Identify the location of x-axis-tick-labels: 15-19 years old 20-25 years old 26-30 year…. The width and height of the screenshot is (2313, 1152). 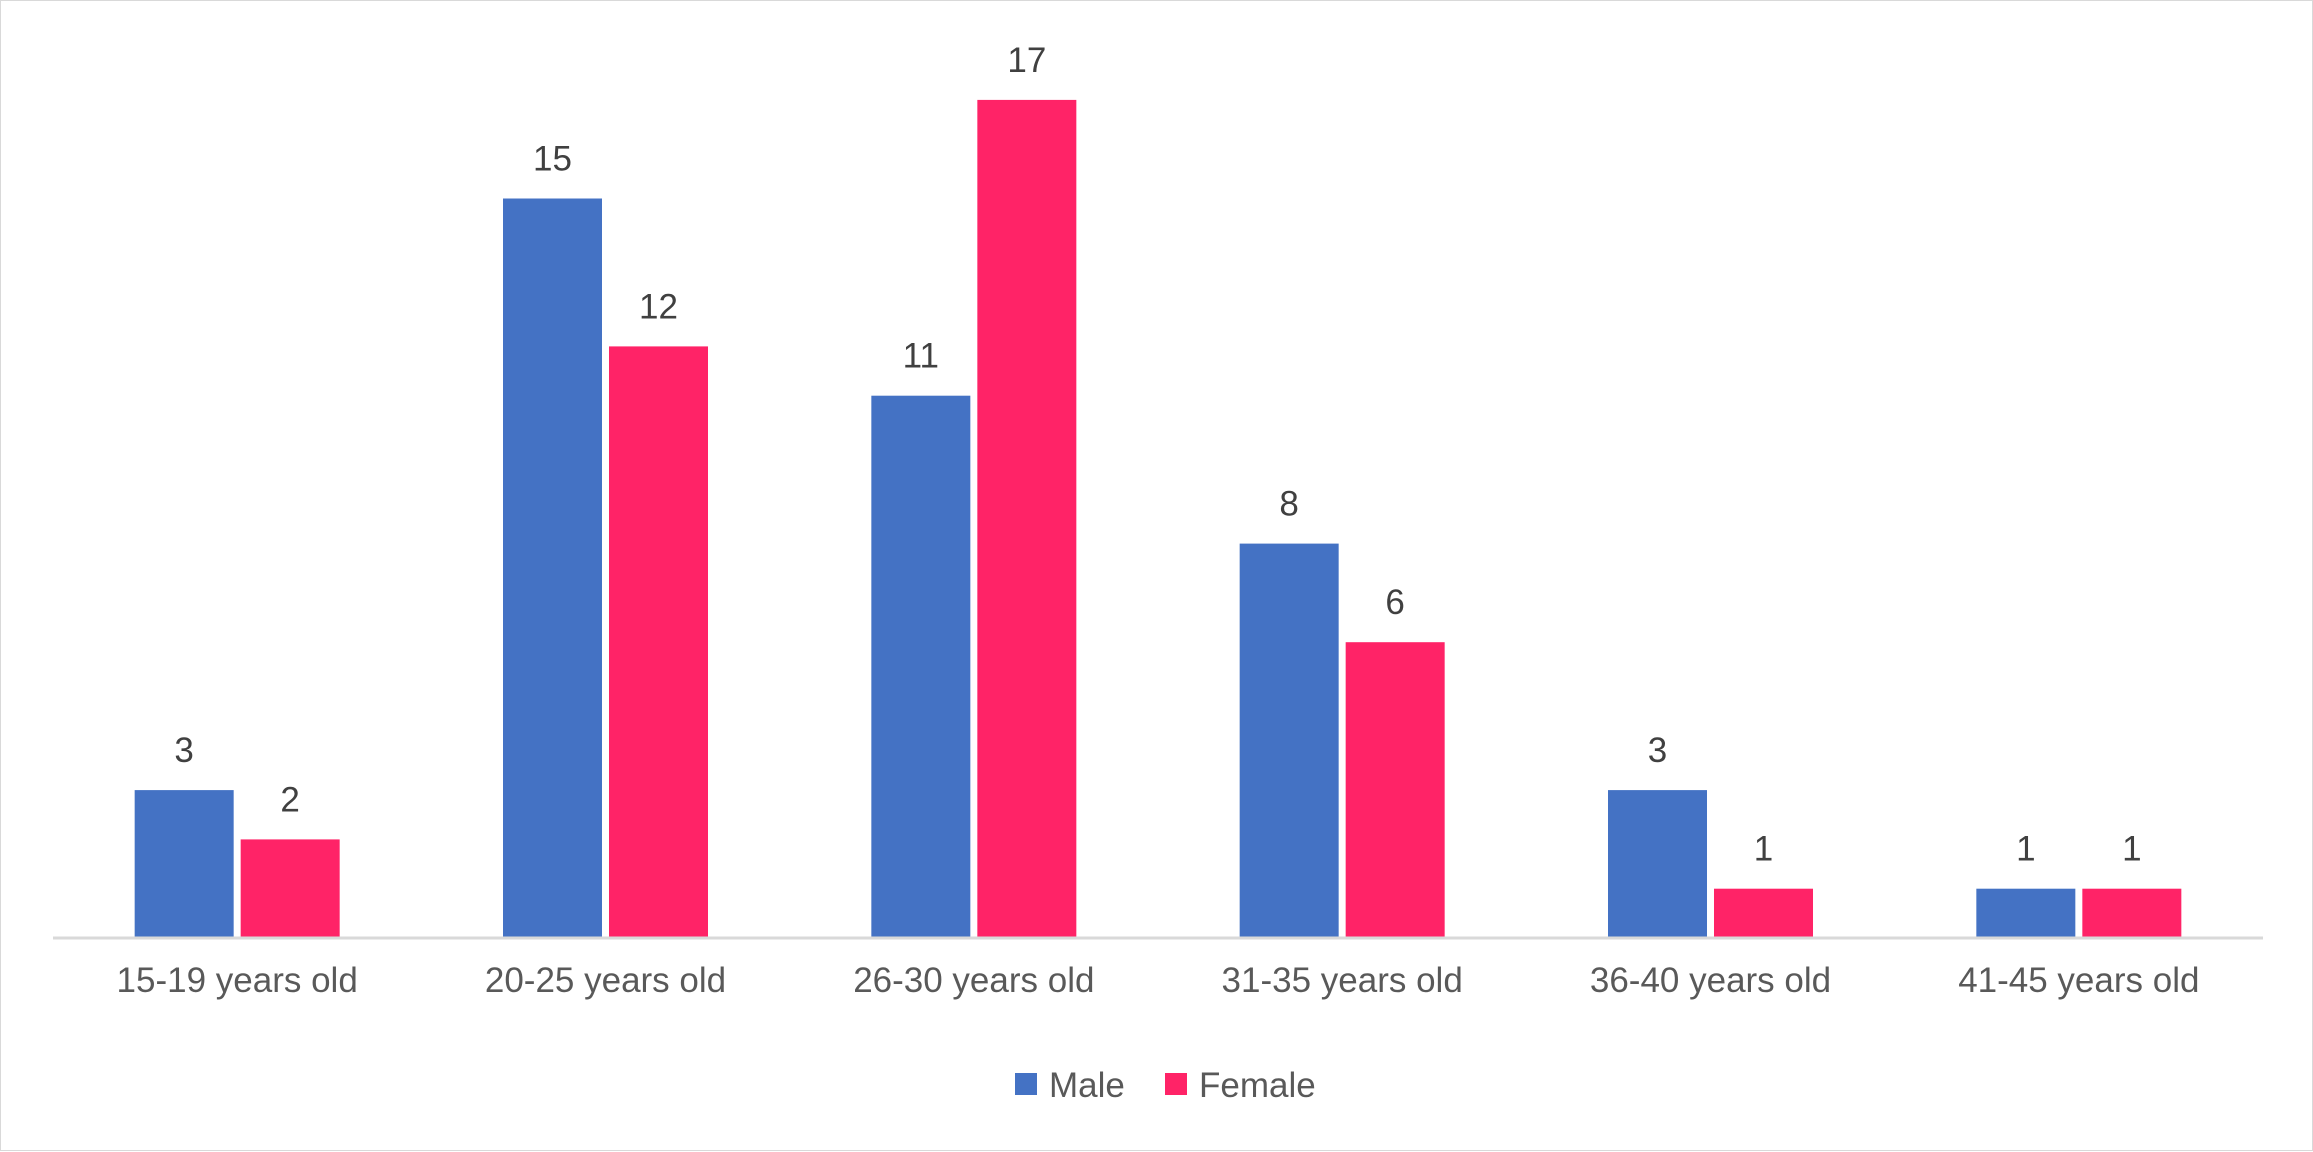
(1158, 980).